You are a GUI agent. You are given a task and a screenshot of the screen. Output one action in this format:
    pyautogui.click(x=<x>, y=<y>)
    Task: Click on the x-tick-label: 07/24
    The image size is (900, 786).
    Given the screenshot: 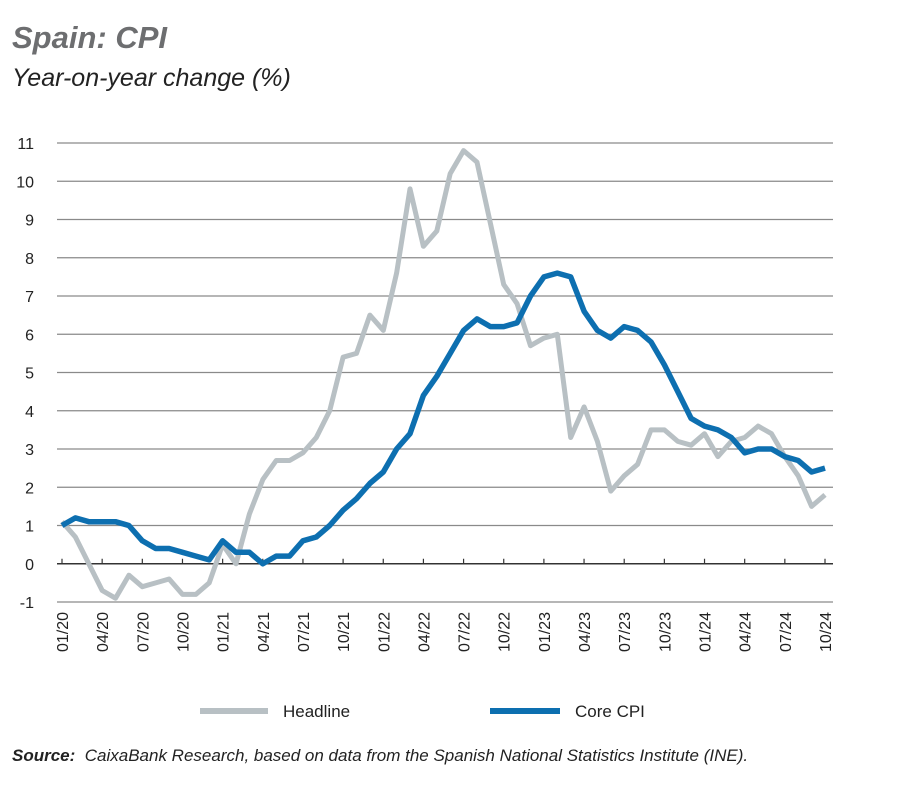 What is the action you would take?
    pyautogui.click(x=786, y=632)
    